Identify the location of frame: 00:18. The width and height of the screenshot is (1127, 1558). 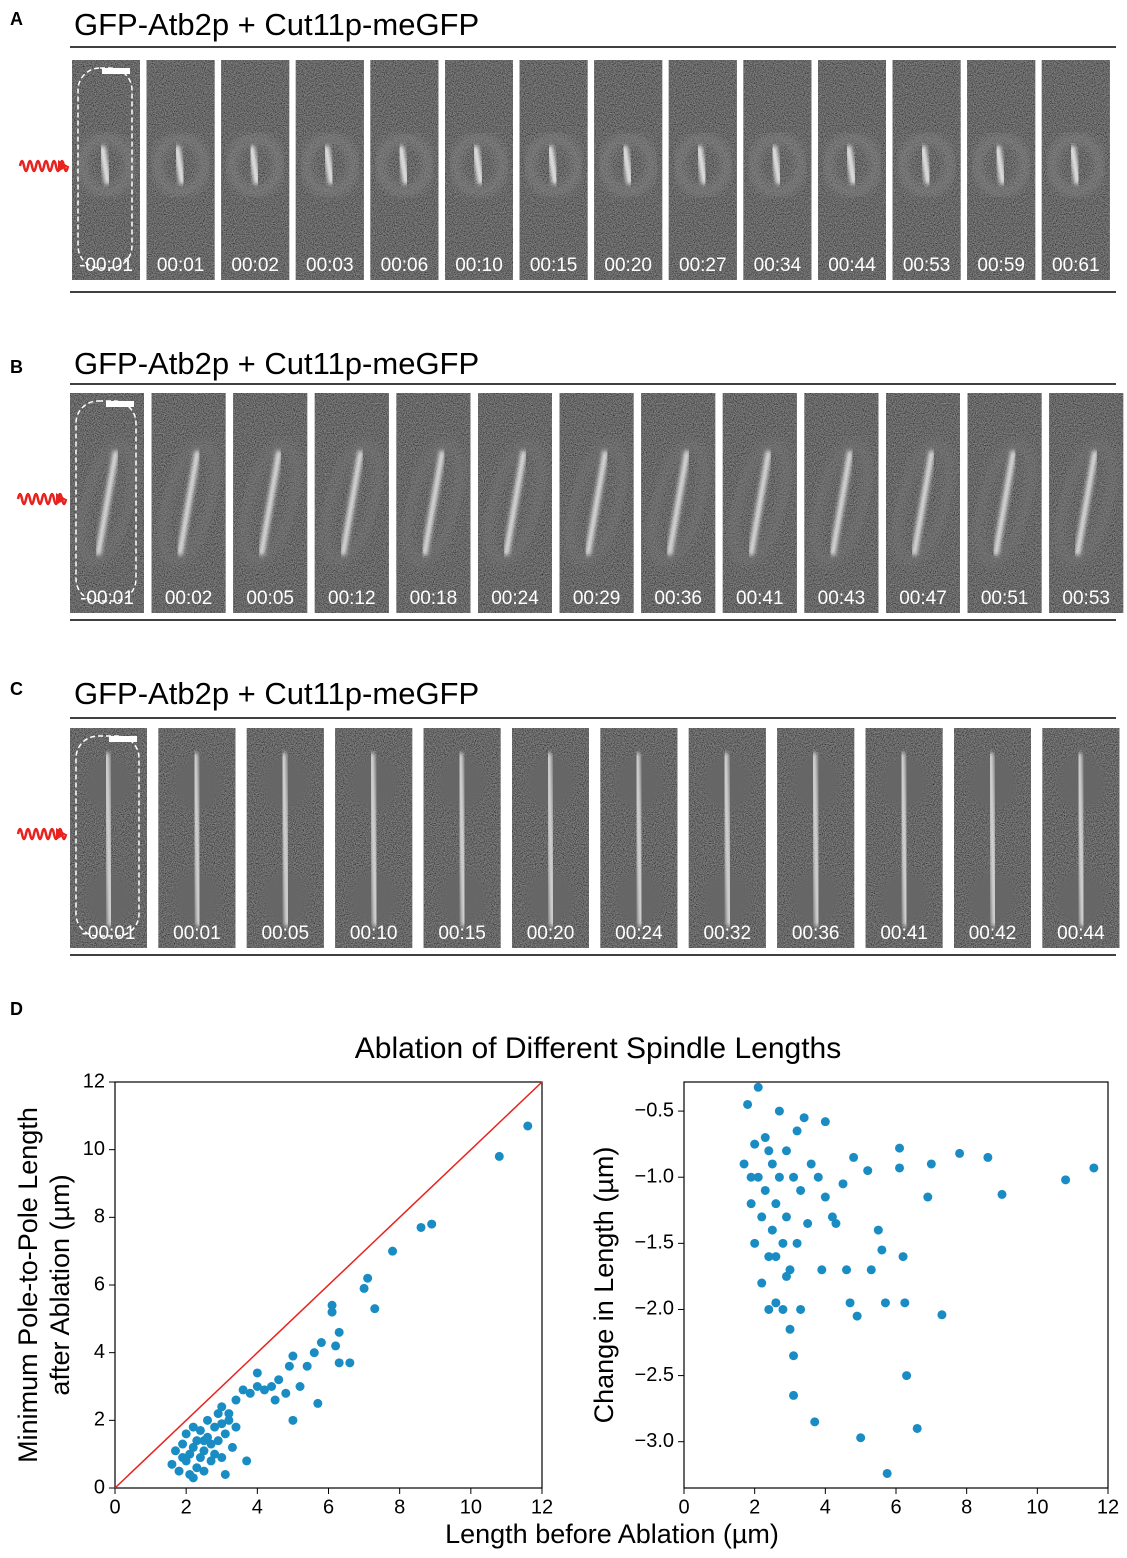
(433, 503).